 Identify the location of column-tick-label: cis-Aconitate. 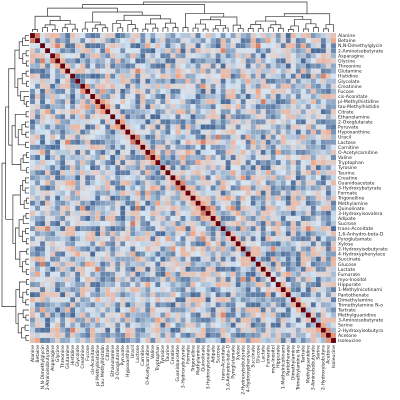
(93, 360).